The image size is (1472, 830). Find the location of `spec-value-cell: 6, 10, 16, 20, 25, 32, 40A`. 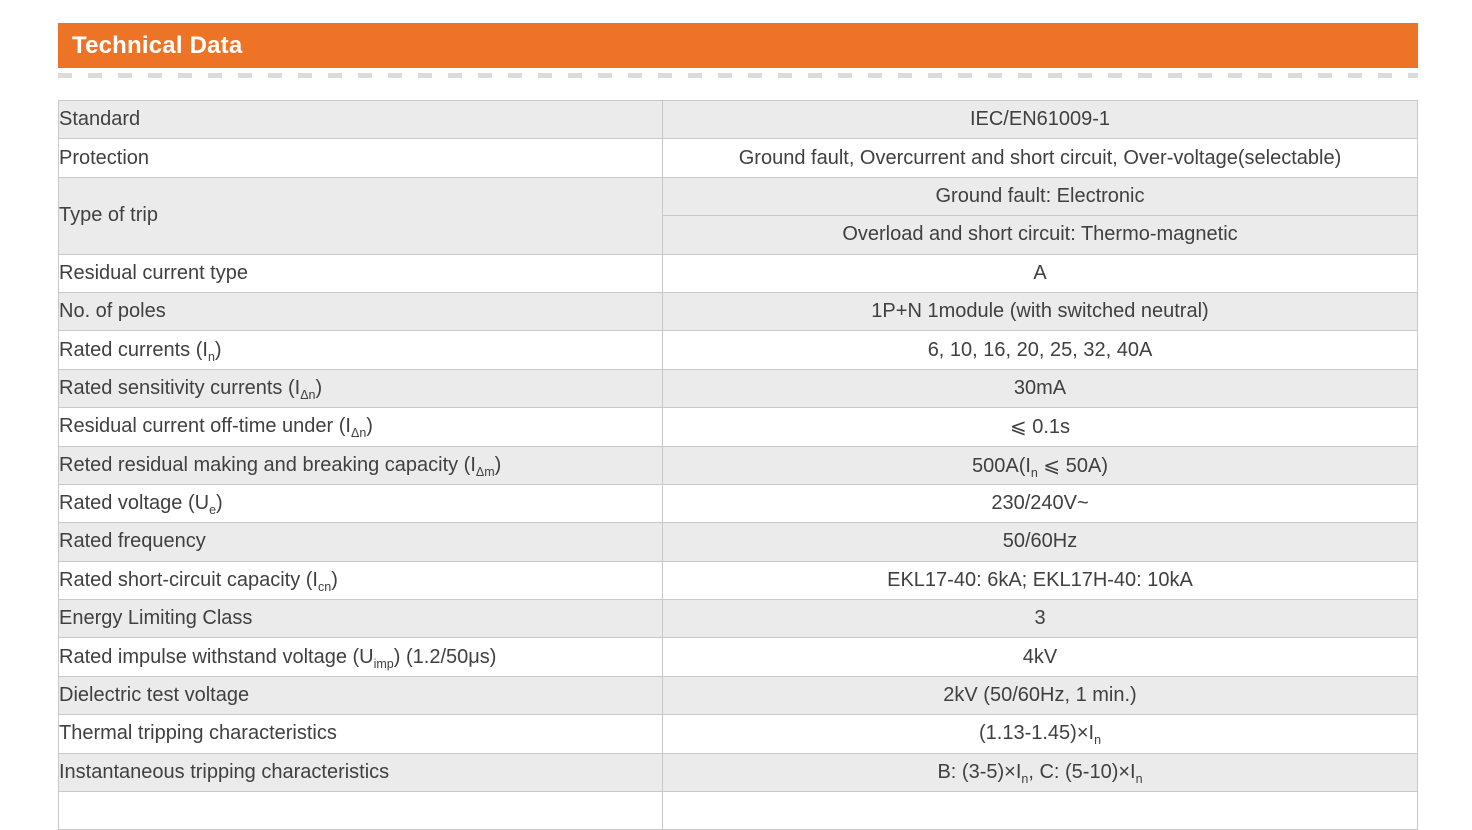

spec-value-cell: 6, 10, 16, 20, 25, 32, 40A is located at coordinates (1040, 350).